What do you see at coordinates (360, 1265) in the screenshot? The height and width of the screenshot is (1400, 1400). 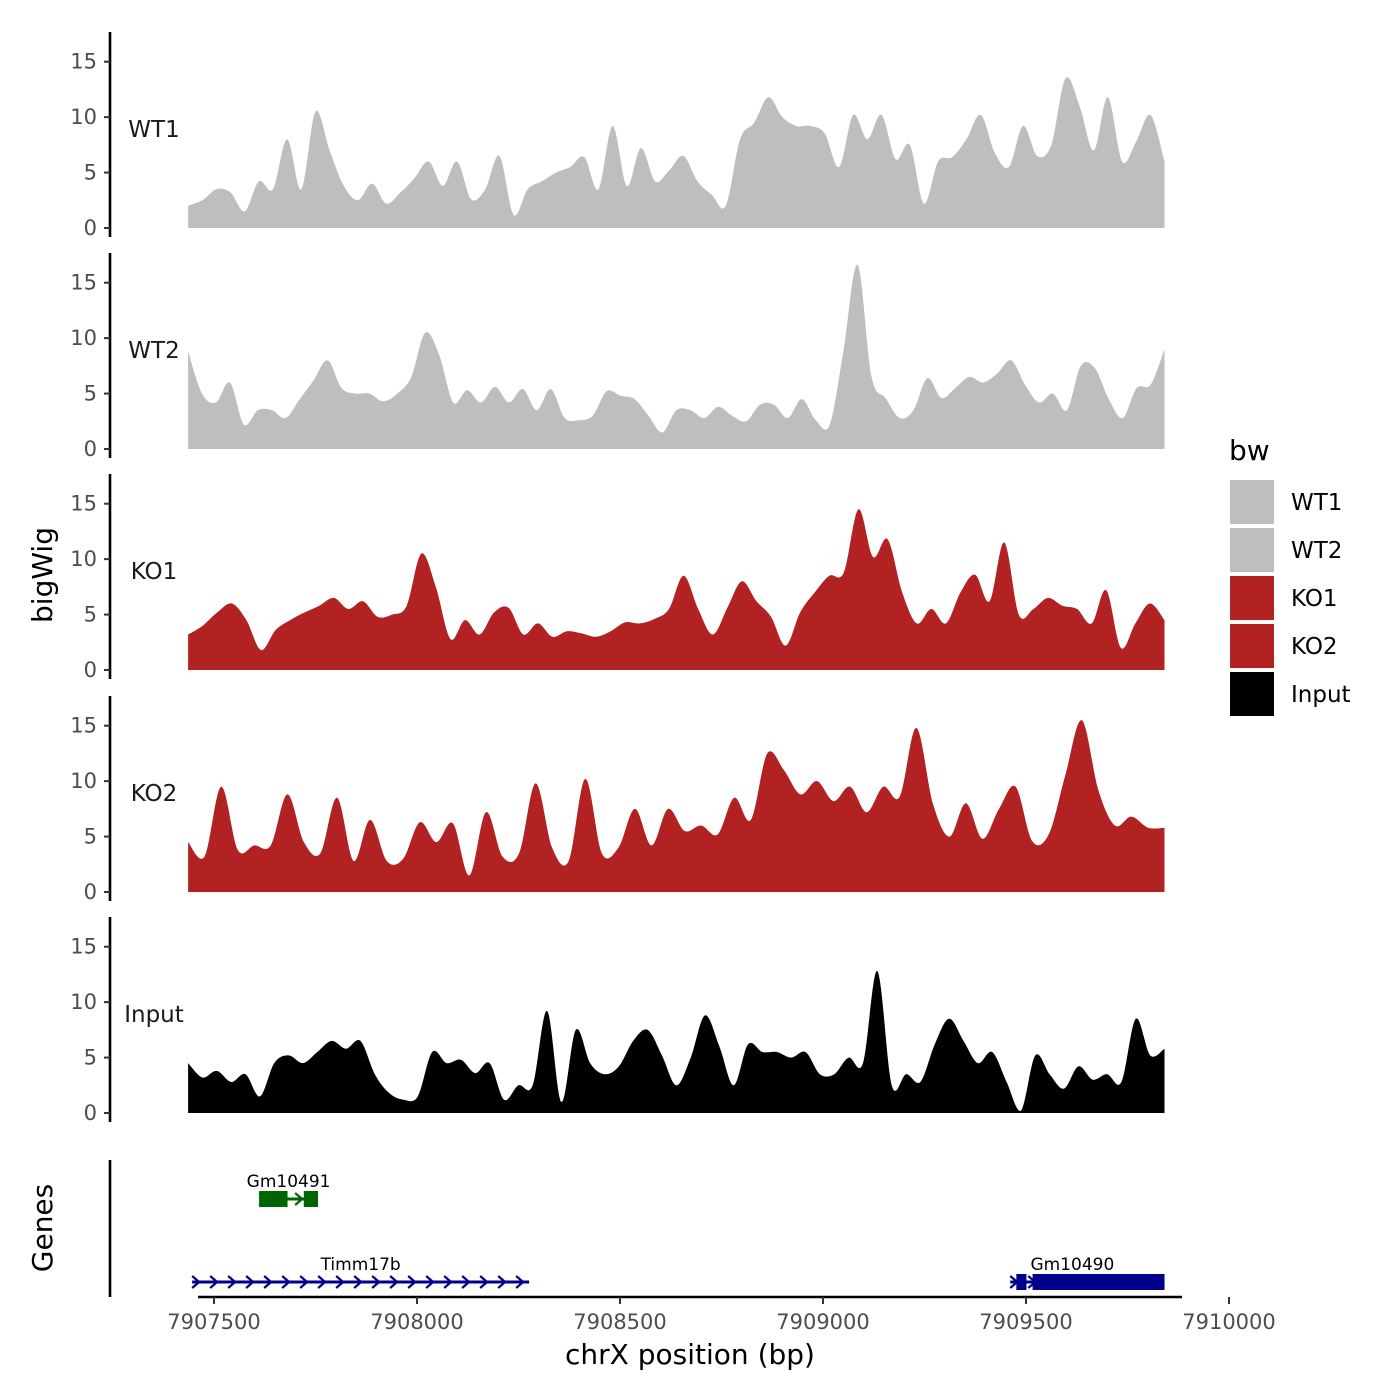 I see `gene-label: Timm17b` at bounding box center [360, 1265].